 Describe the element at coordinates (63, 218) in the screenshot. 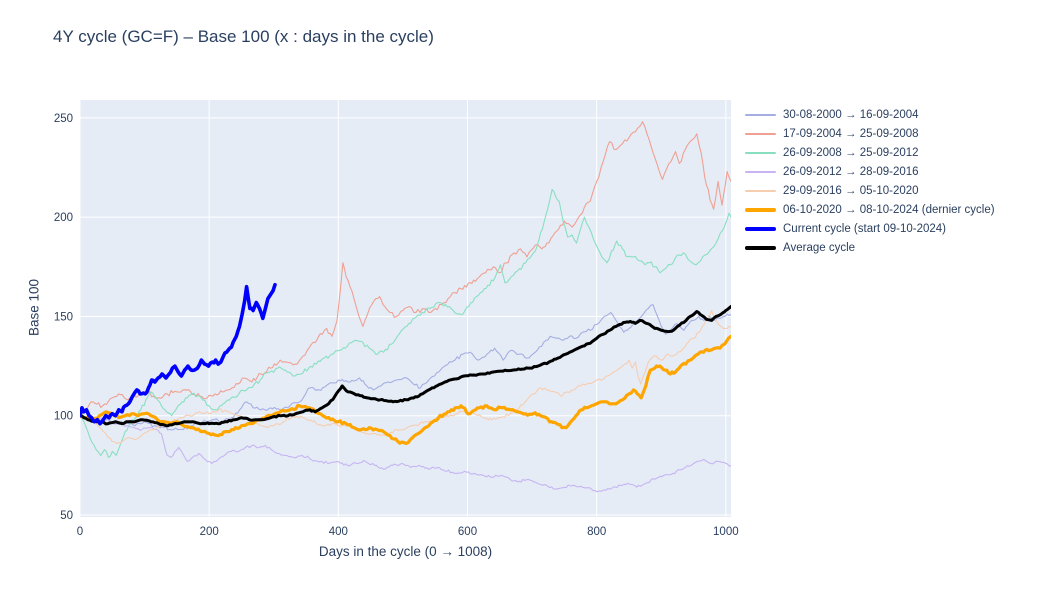

I see `y-tick-label: 200` at that location.